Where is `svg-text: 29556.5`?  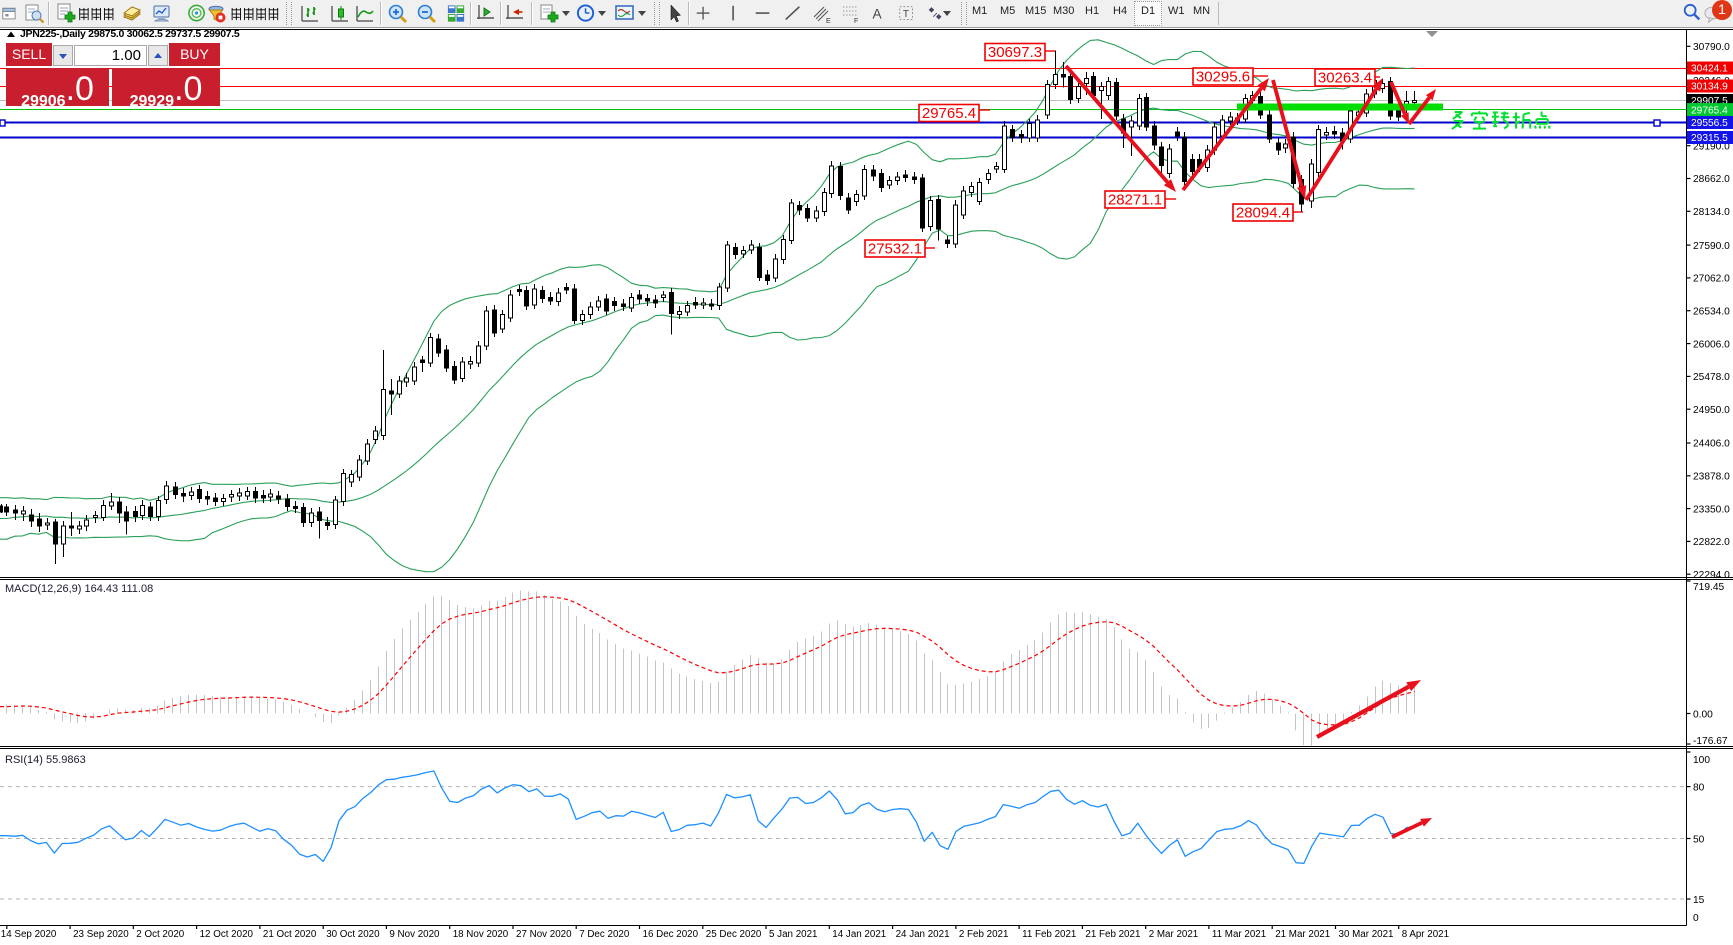 svg-text: 29556.5 is located at coordinates (1709, 123).